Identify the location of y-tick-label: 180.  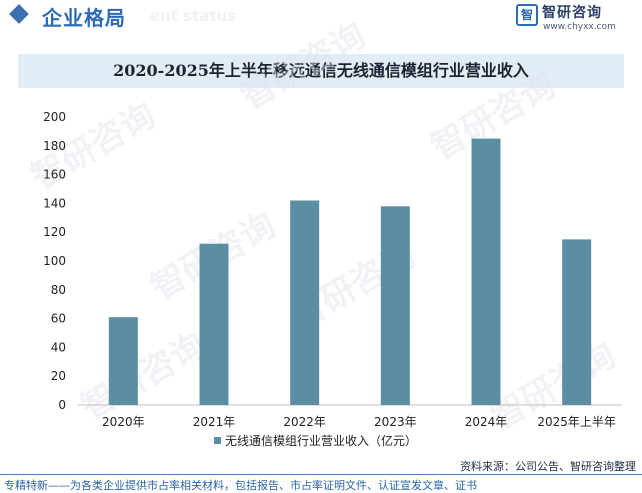
(54, 146).